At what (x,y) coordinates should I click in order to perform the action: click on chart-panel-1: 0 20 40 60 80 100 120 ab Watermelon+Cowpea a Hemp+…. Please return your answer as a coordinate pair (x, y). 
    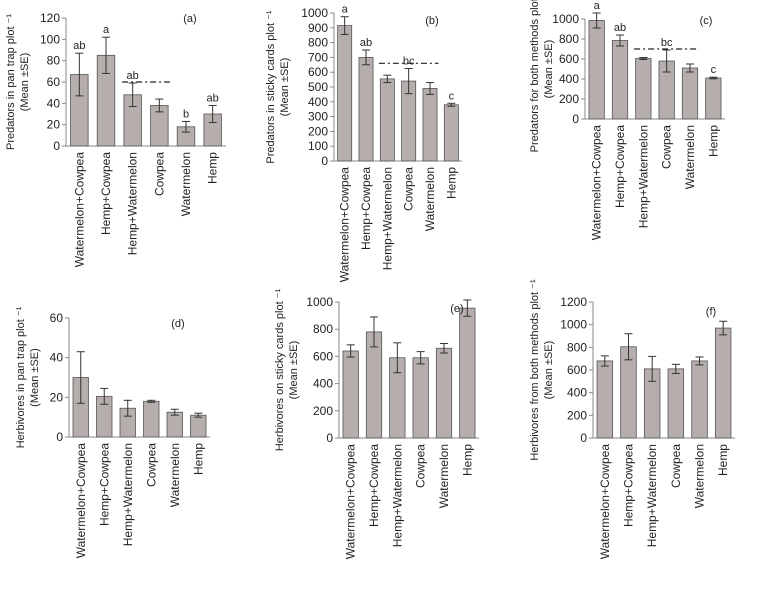
    Looking at the image, I should click on (115, 139).